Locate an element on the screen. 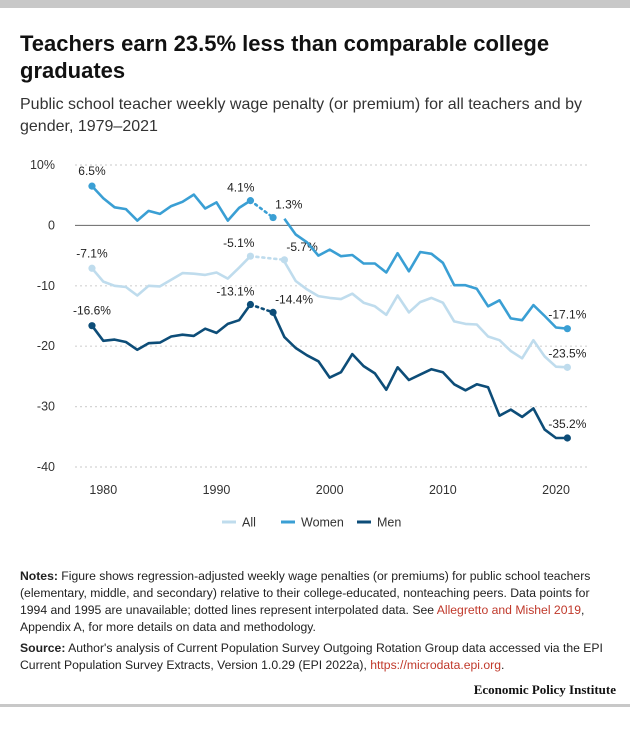  epi-logo: Economic Policy Institute is located at coordinates (544, 689).